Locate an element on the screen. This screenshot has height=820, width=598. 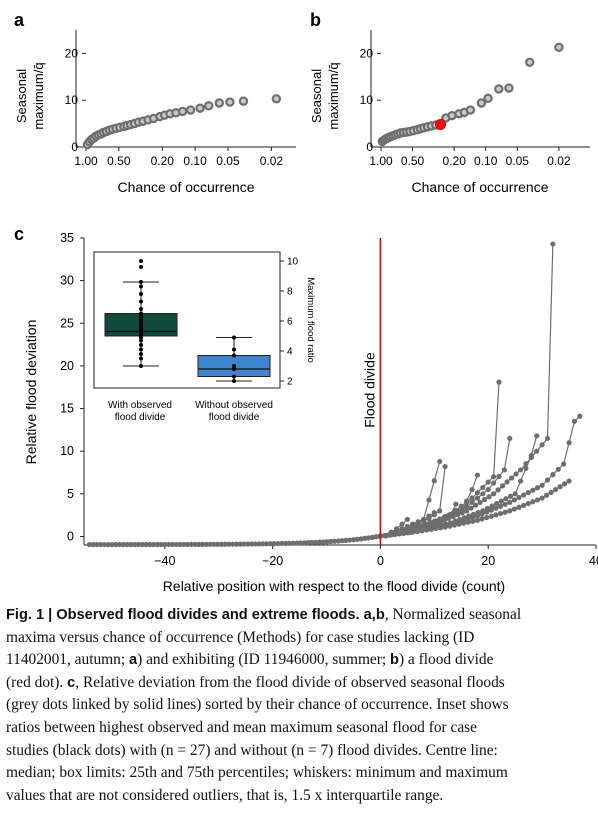
panel-a-points is located at coordinates (182, 122).